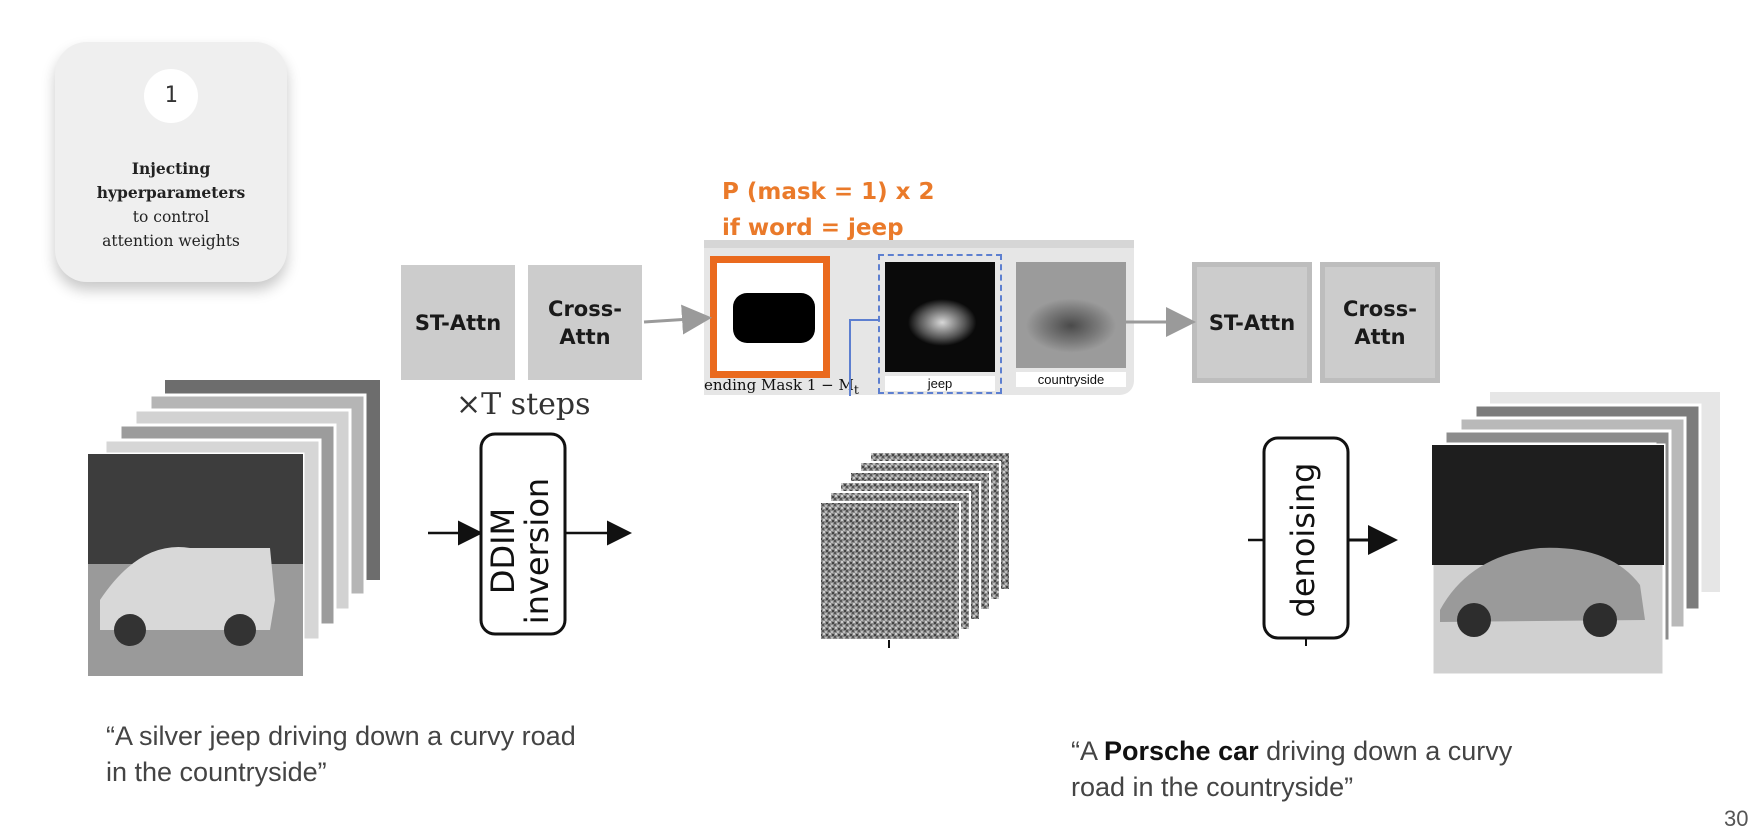 The height and width of the screenshot is (832, 1754). Describe the element at coordinates (233, 529) in the screenshot. I see `source-frame-stack` at that location.